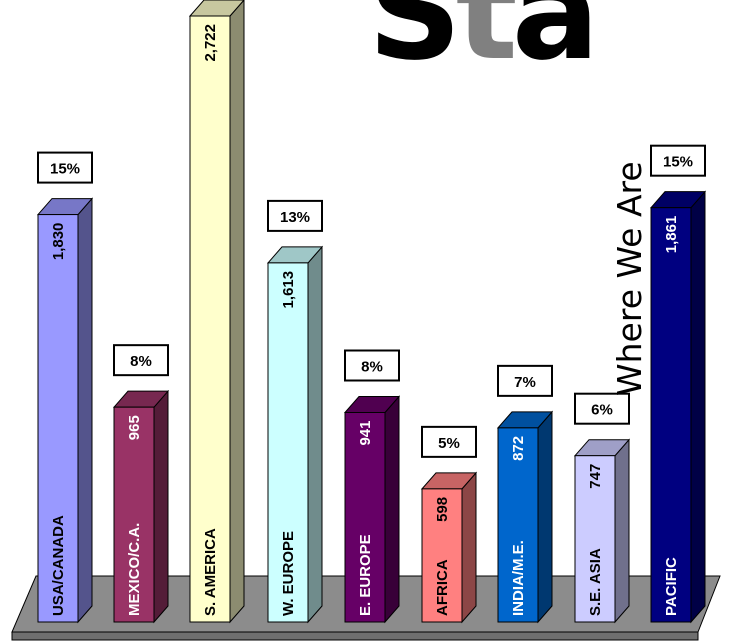 Image resolution: width=748 pixels, height=642 pixels. I want to click on bar-s-america: S. AMERICA 2,722, so click(216, 312).